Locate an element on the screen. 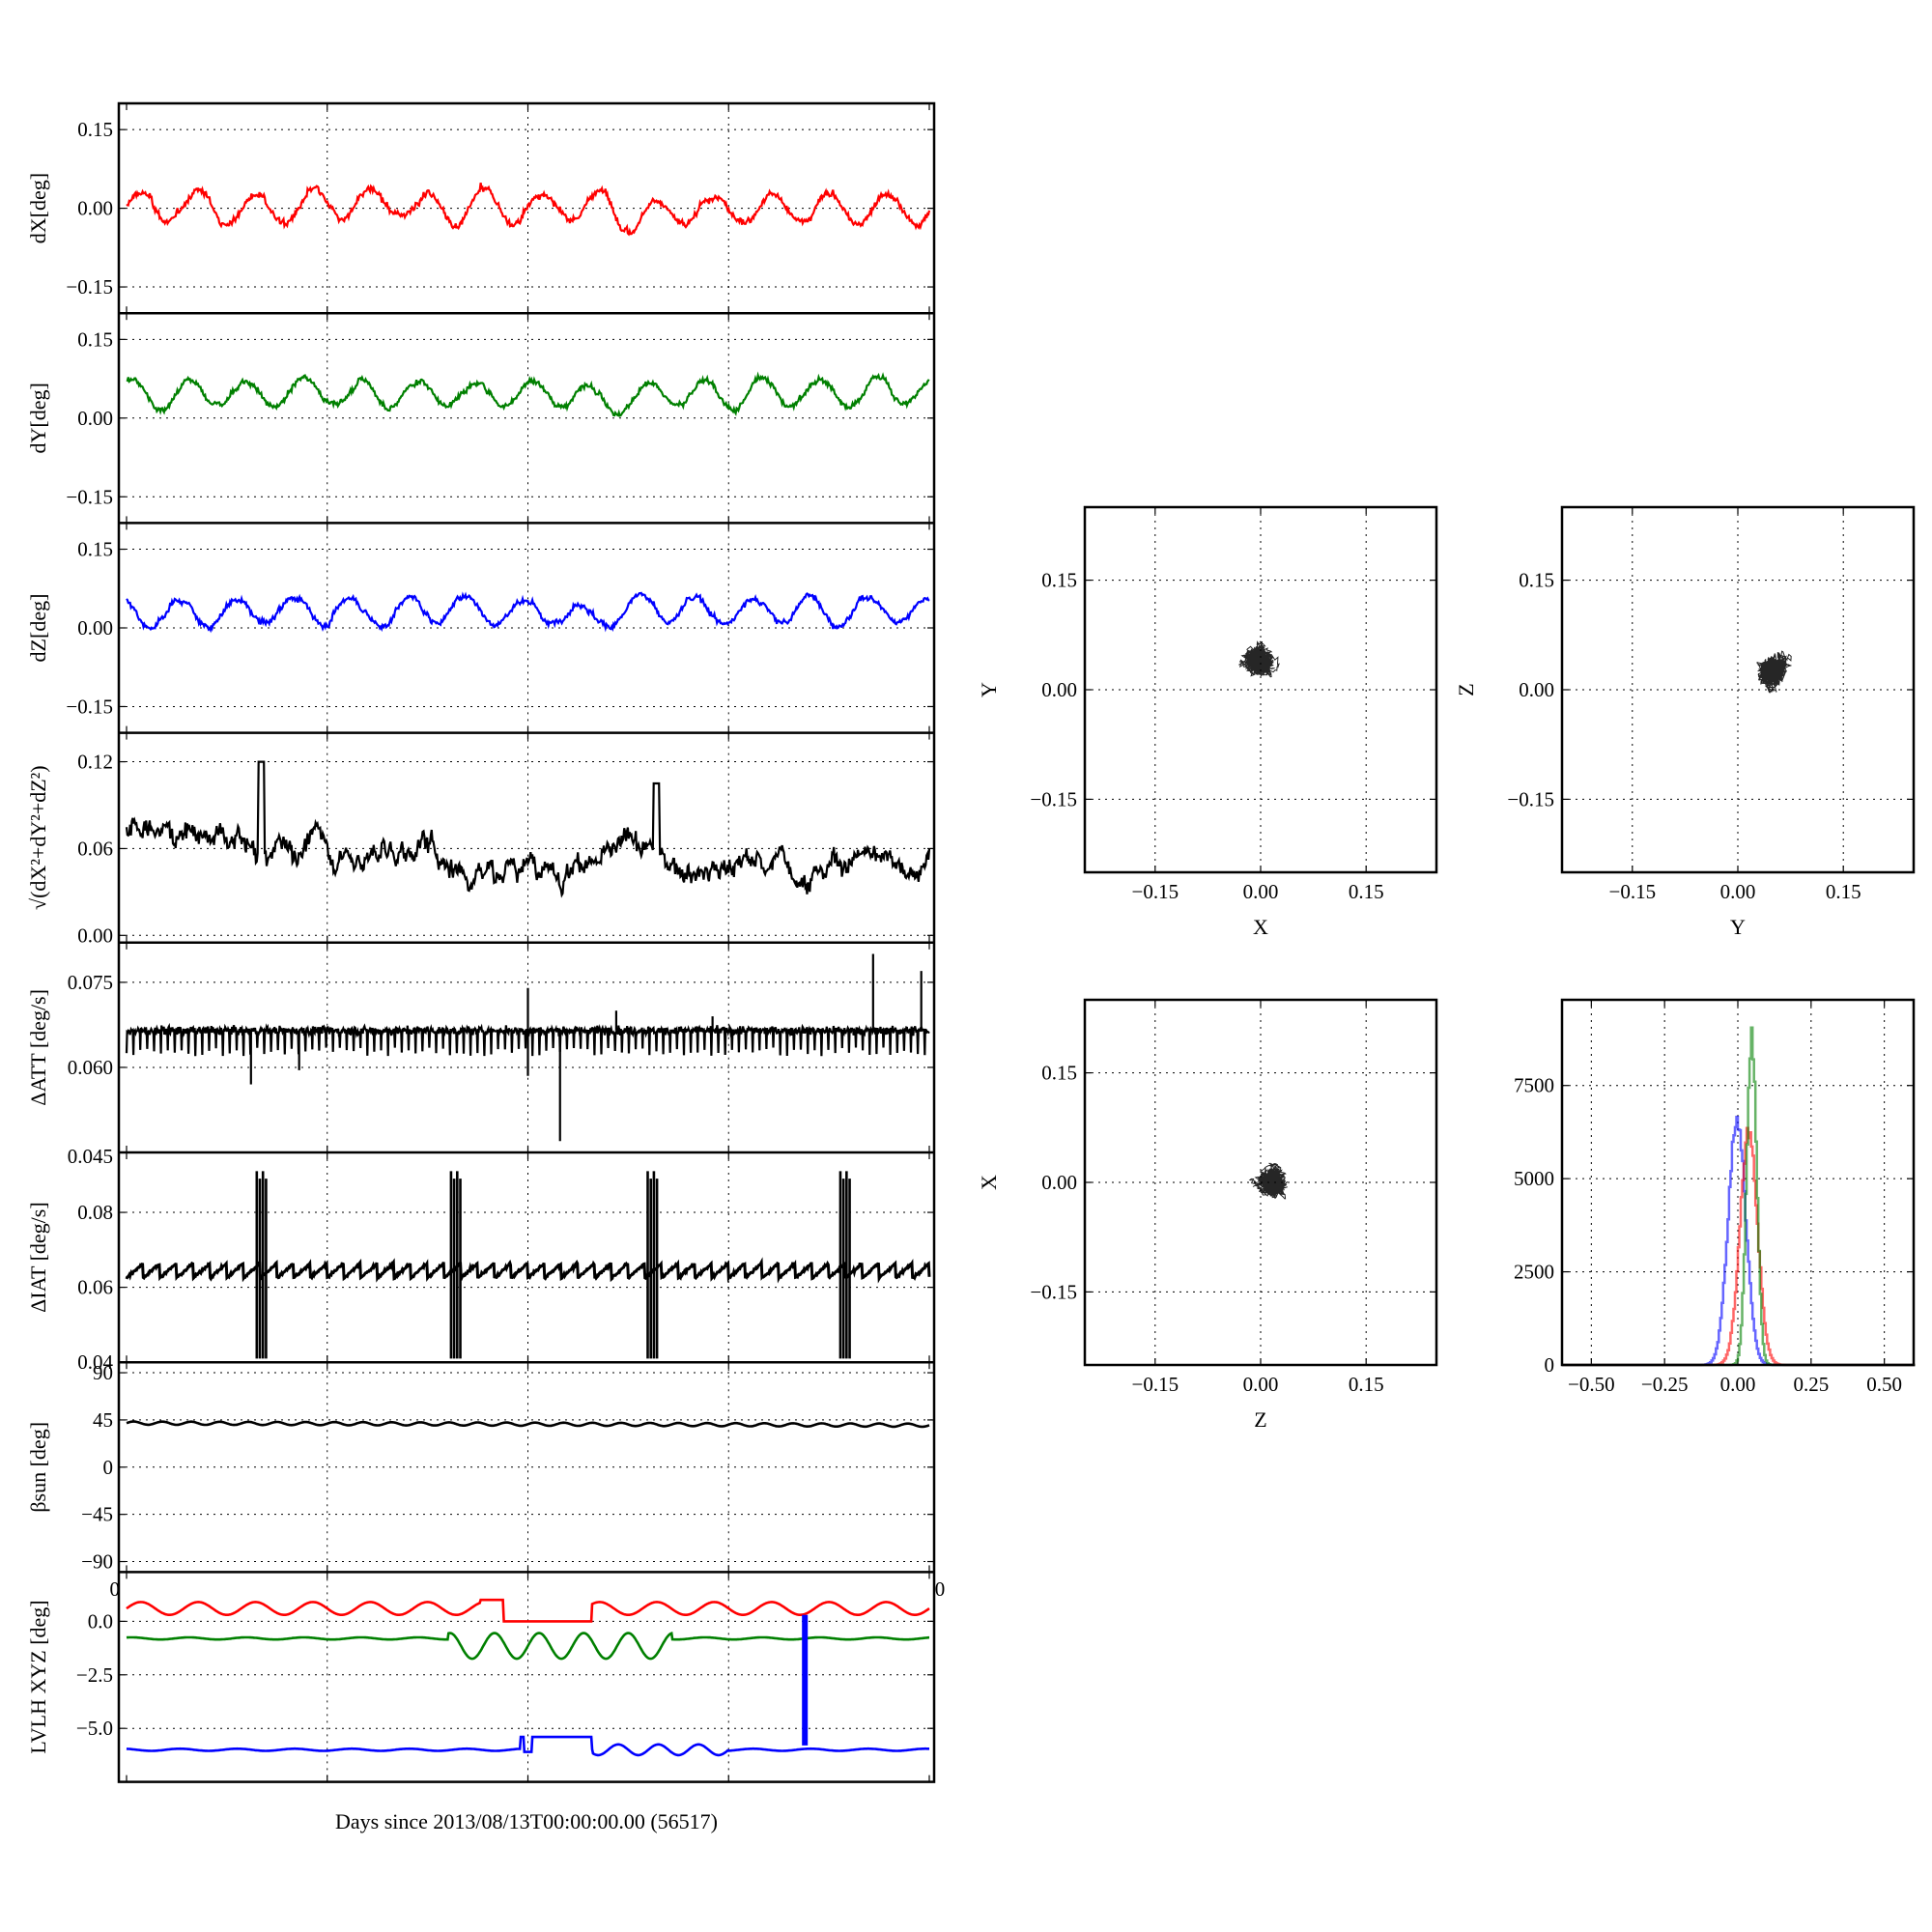 This screenshot has width=1932, height=1932. y-tick-label: 2500 is located at coordinates (1534, 1272).